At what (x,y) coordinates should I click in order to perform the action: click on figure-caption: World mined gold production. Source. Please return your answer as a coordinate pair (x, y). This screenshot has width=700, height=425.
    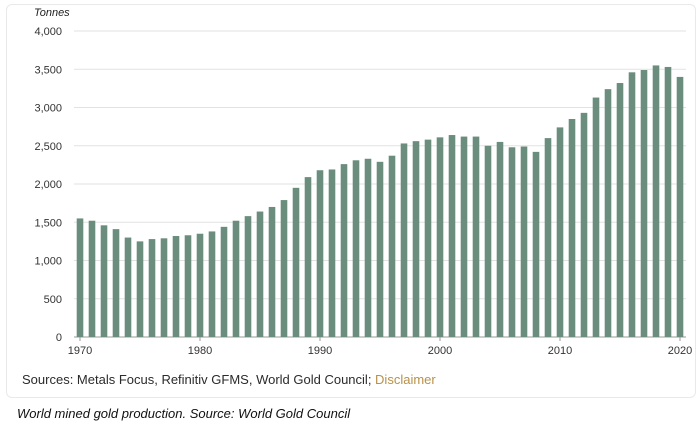
    Looking at the image, I should click on (184, 413).